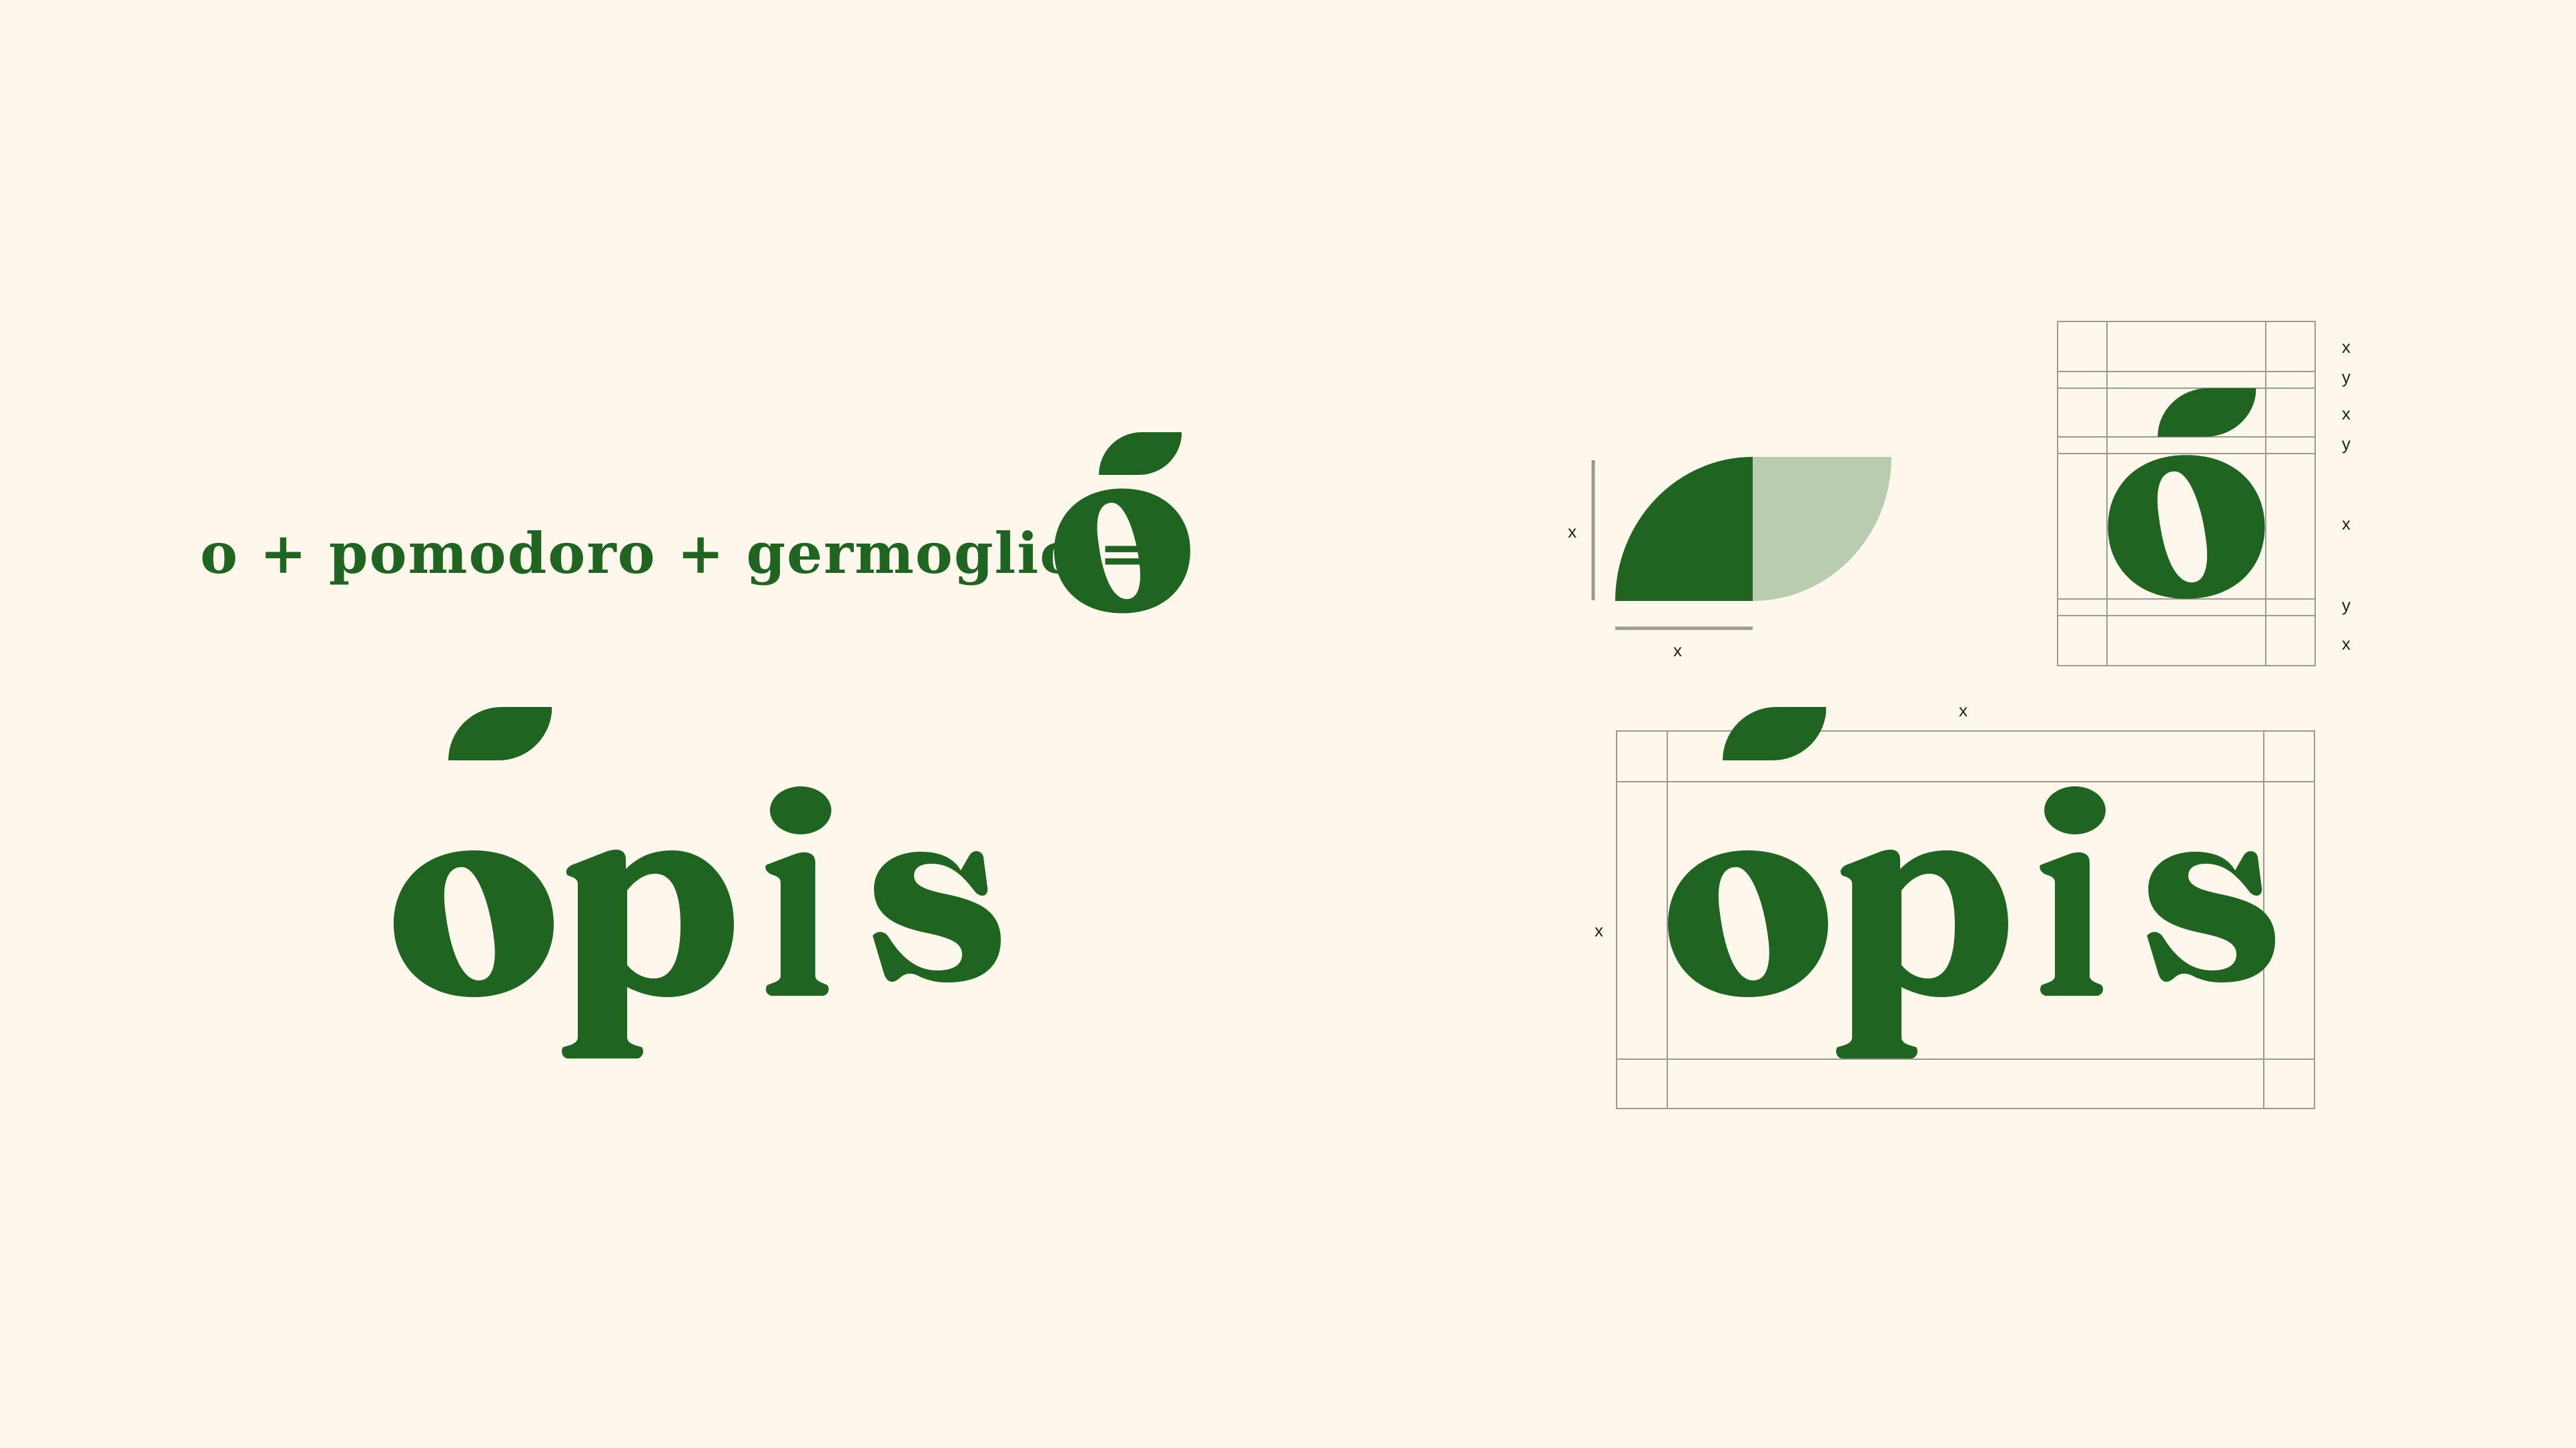  What do you see at coordinates (1122, 523) in the screenshot?
I see `formula-result-glyph` at bounding box center [1122, 523].